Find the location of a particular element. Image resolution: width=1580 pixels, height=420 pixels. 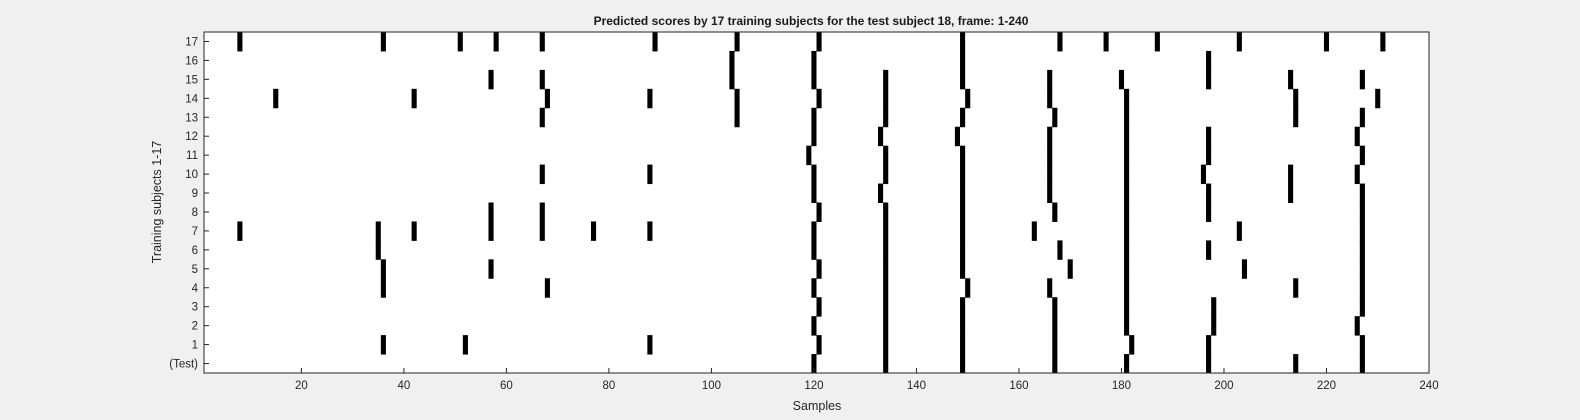

x-tick-label: 120 is located at coordinates (813, 386).